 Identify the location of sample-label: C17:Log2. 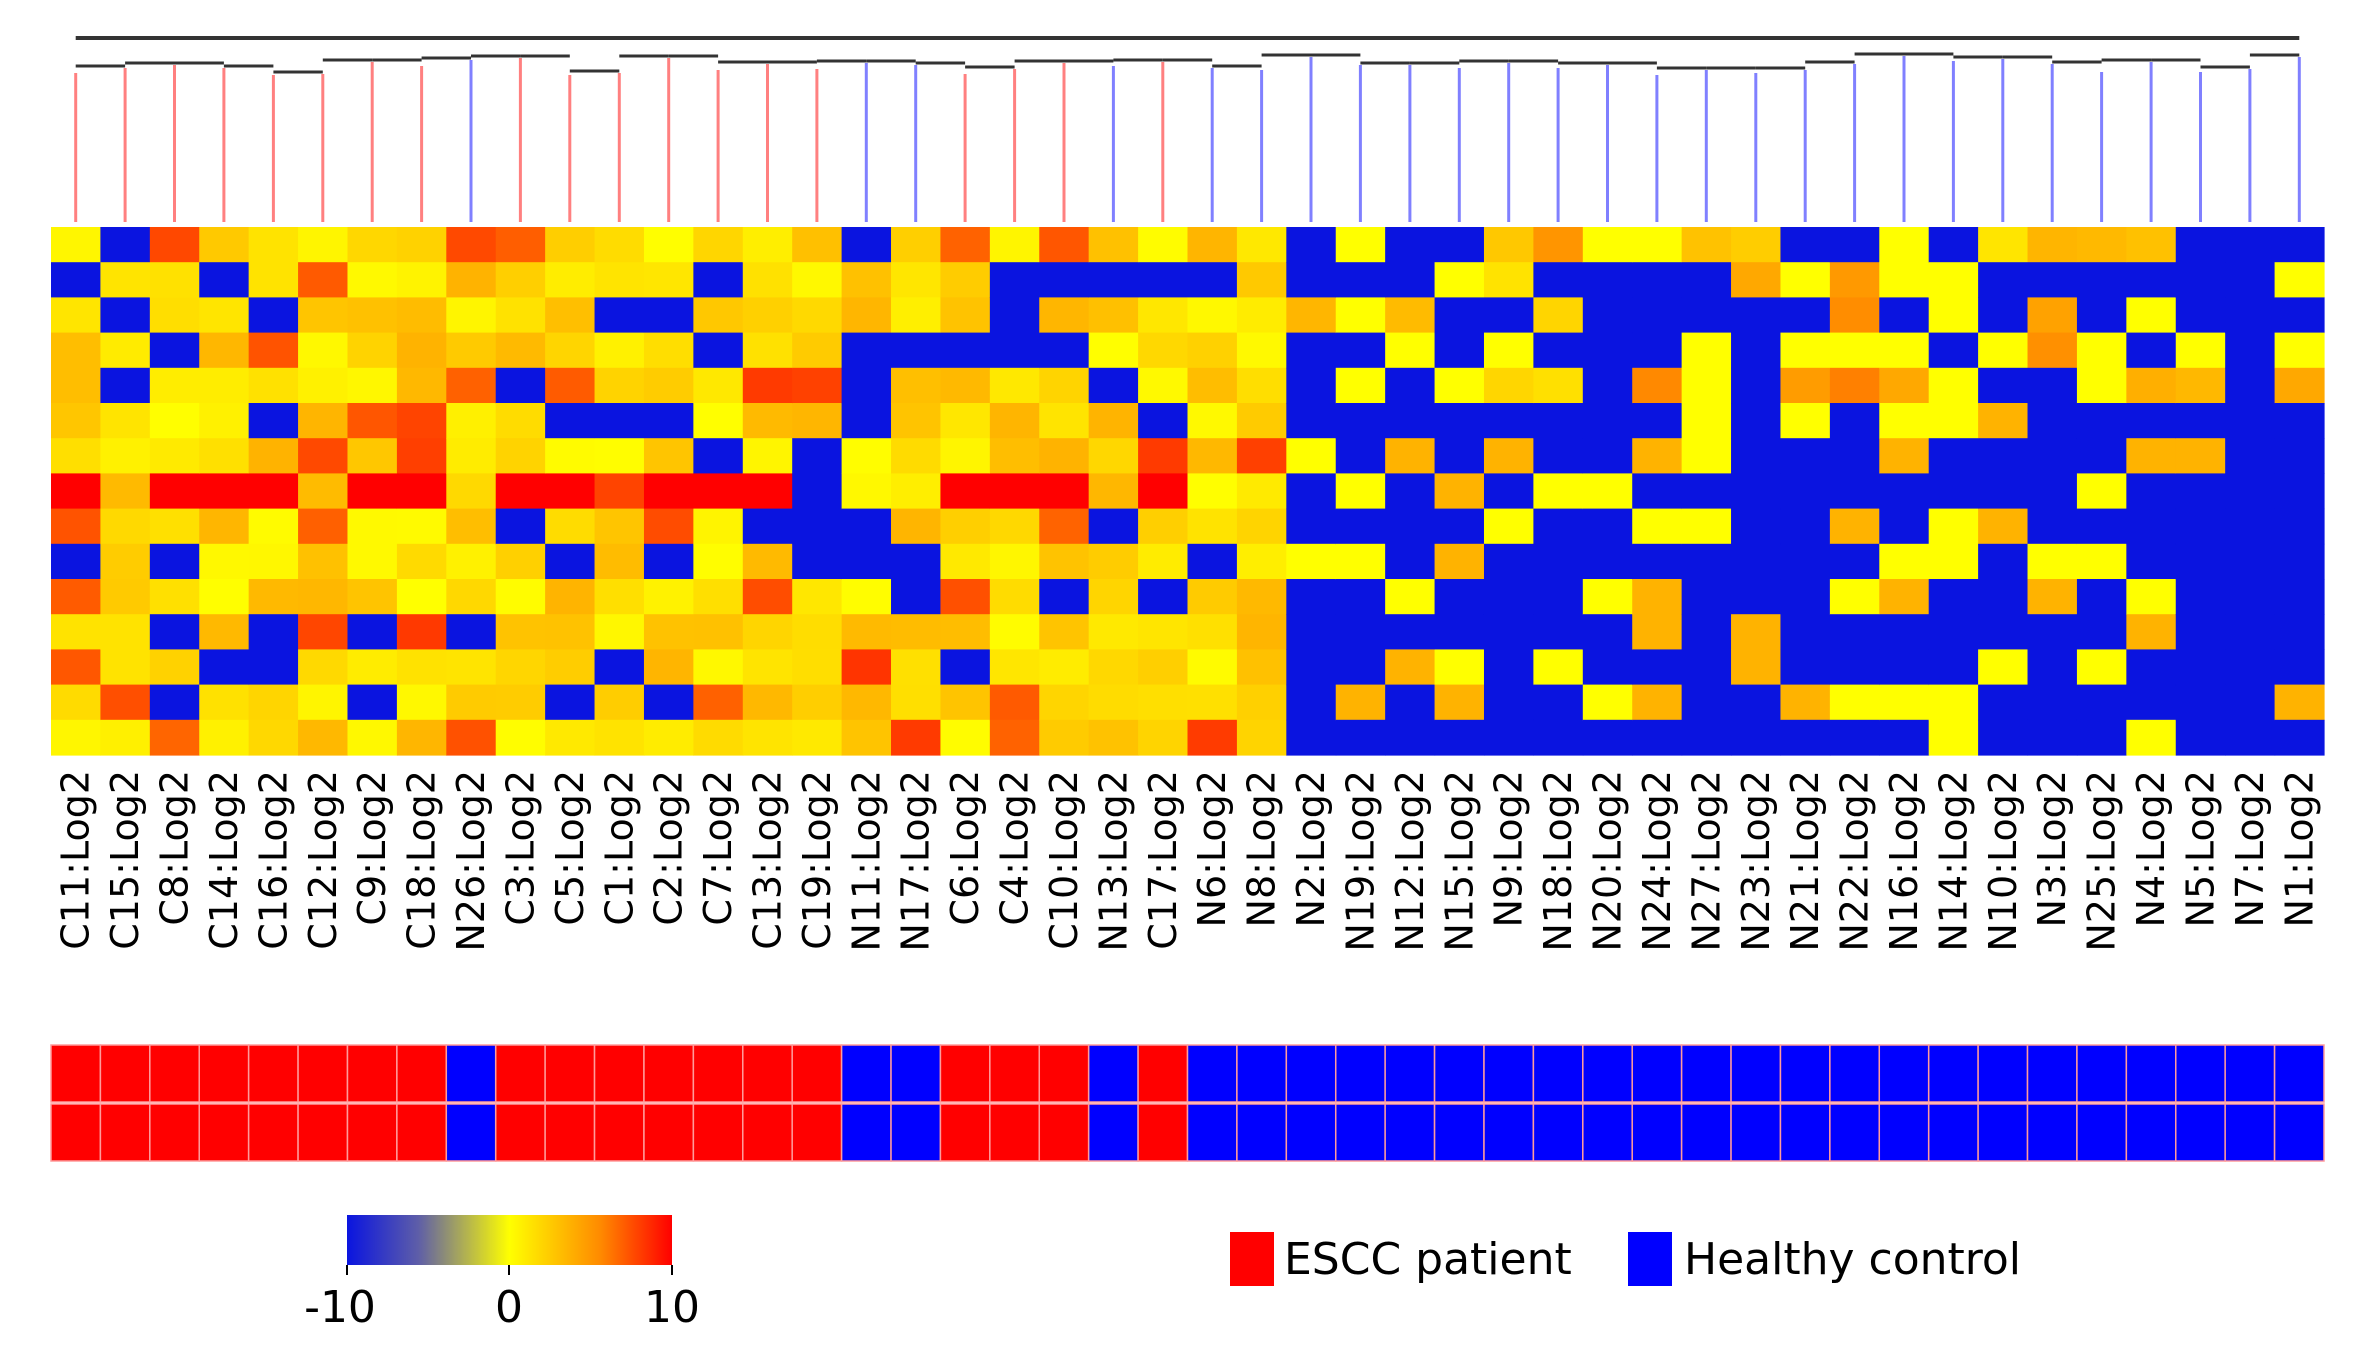
(1163, 860).